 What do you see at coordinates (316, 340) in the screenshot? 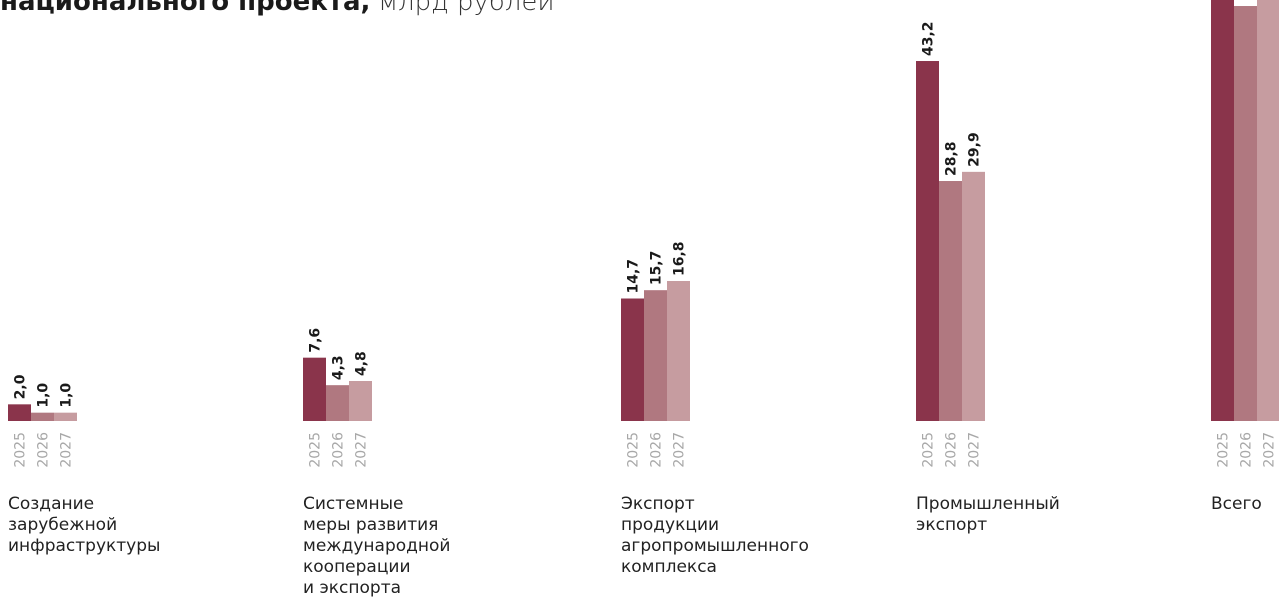
I see `value-label: 7,6` at bounding box center [316, 340].